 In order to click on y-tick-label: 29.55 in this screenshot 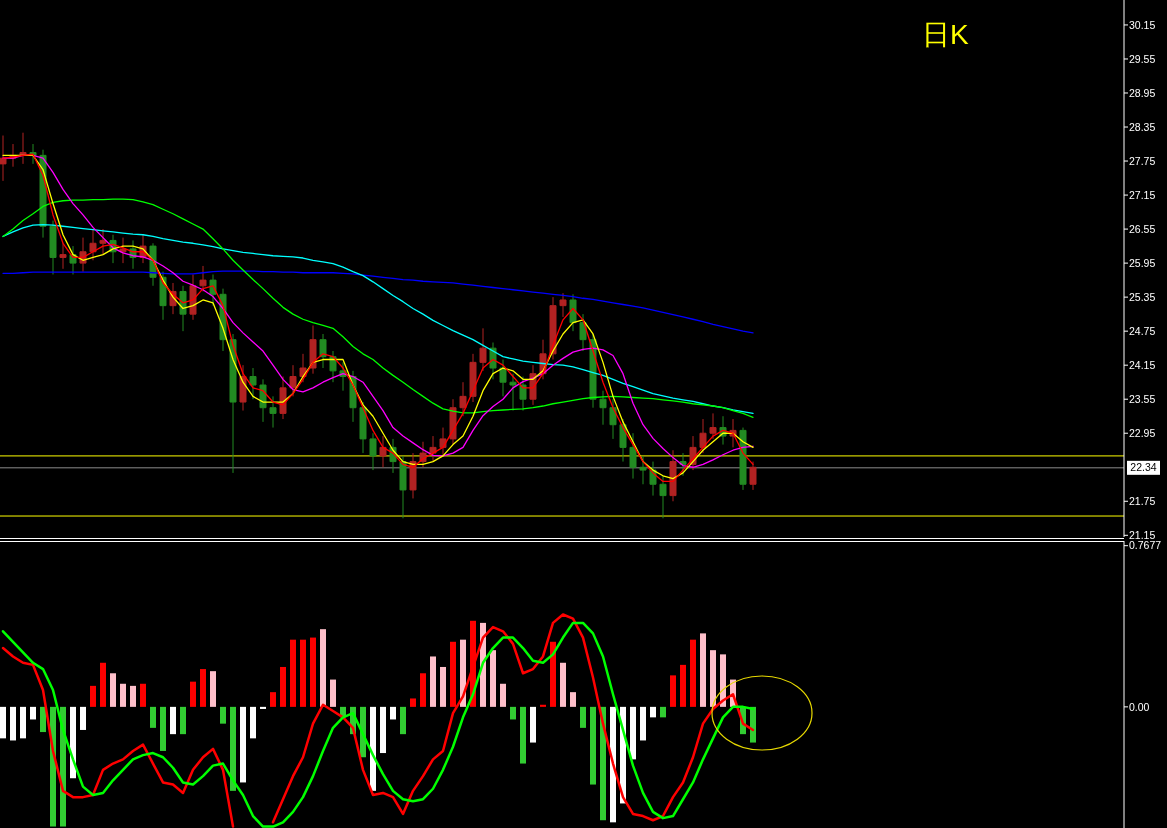, I will do `click(1142, 58)`.